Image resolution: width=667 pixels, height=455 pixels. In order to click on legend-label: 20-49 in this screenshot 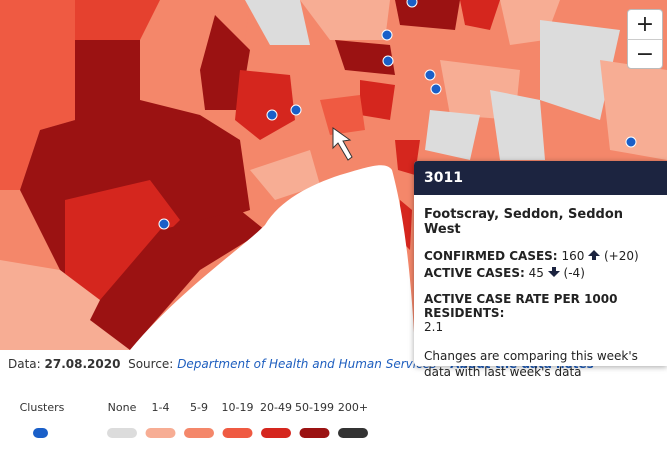, I will do `click(276, 407)`.